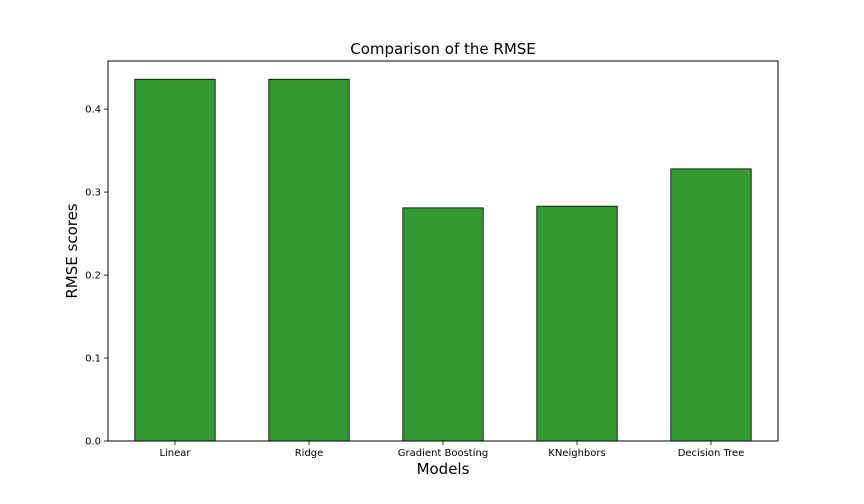 Image resolution: width=864 pixels, height=504 pixels. I want to click on chart-title: Comparison of the RMSE, so click(443, 49).